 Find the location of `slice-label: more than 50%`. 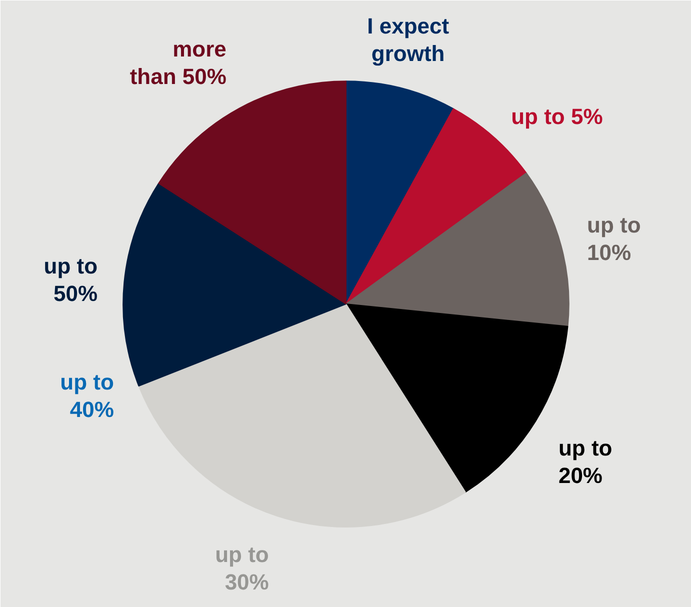

slice-label: more than 50% is located at coordinates (178, 62).